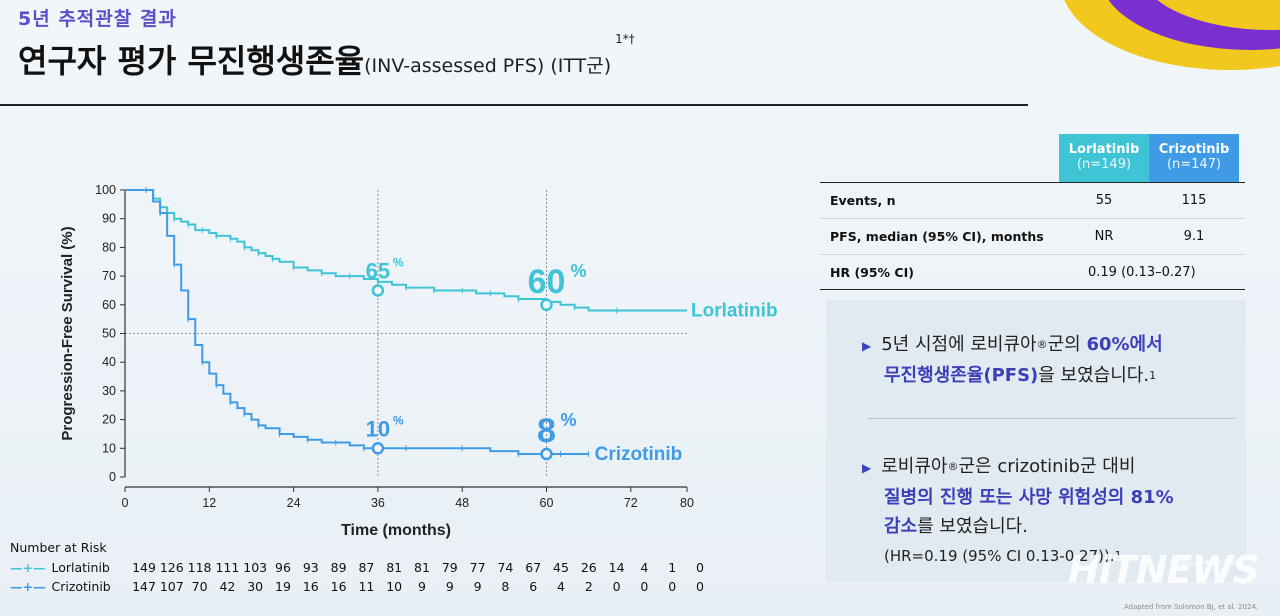 This screenshot has width=1280, height=616. Describe the element at coordinates (546, 431) in the screenshot. I see `data-label: 8` at that location.